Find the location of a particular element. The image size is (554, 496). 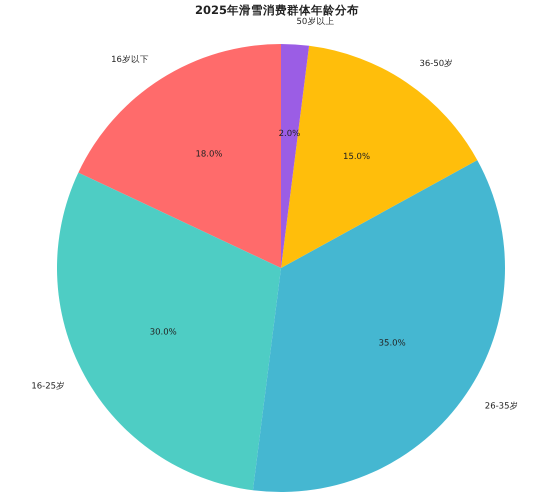

data-label: 35.0% is located at coordinates (392, 343).